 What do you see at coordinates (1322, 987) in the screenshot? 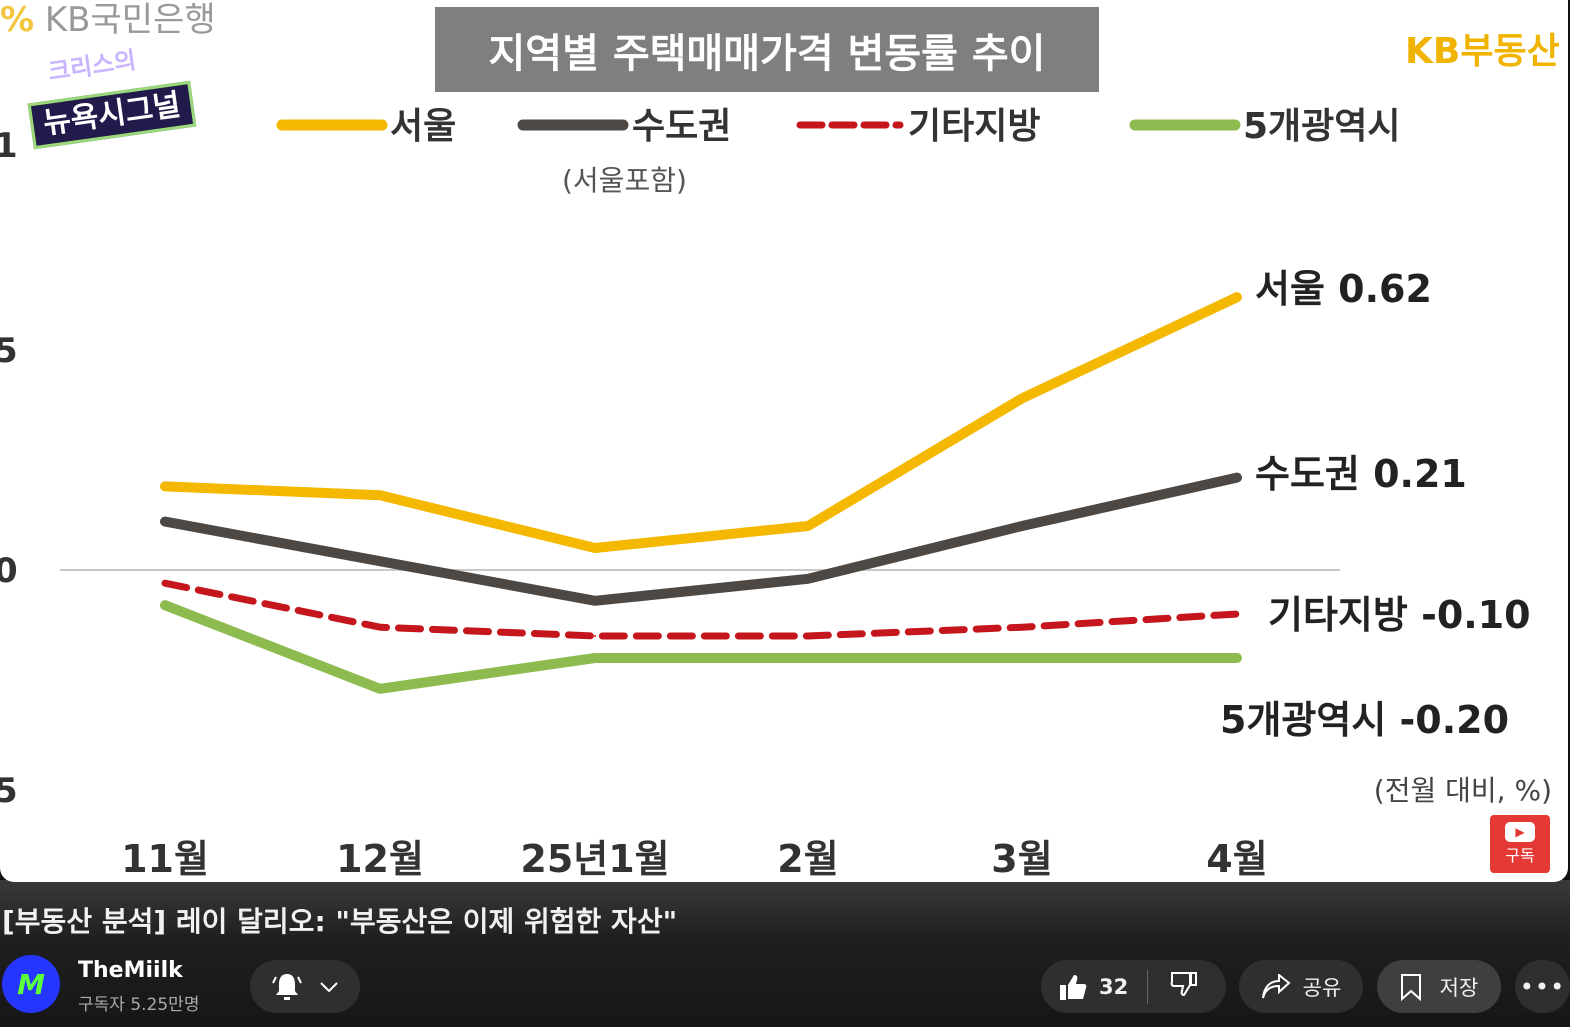
I see `share-label: 공유` at bounding box center [1322, 987].